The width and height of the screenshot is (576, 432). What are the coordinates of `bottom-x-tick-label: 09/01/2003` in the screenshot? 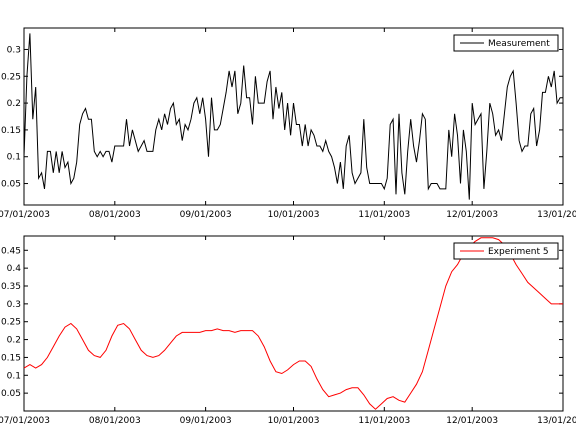 It's located at (206, 421).